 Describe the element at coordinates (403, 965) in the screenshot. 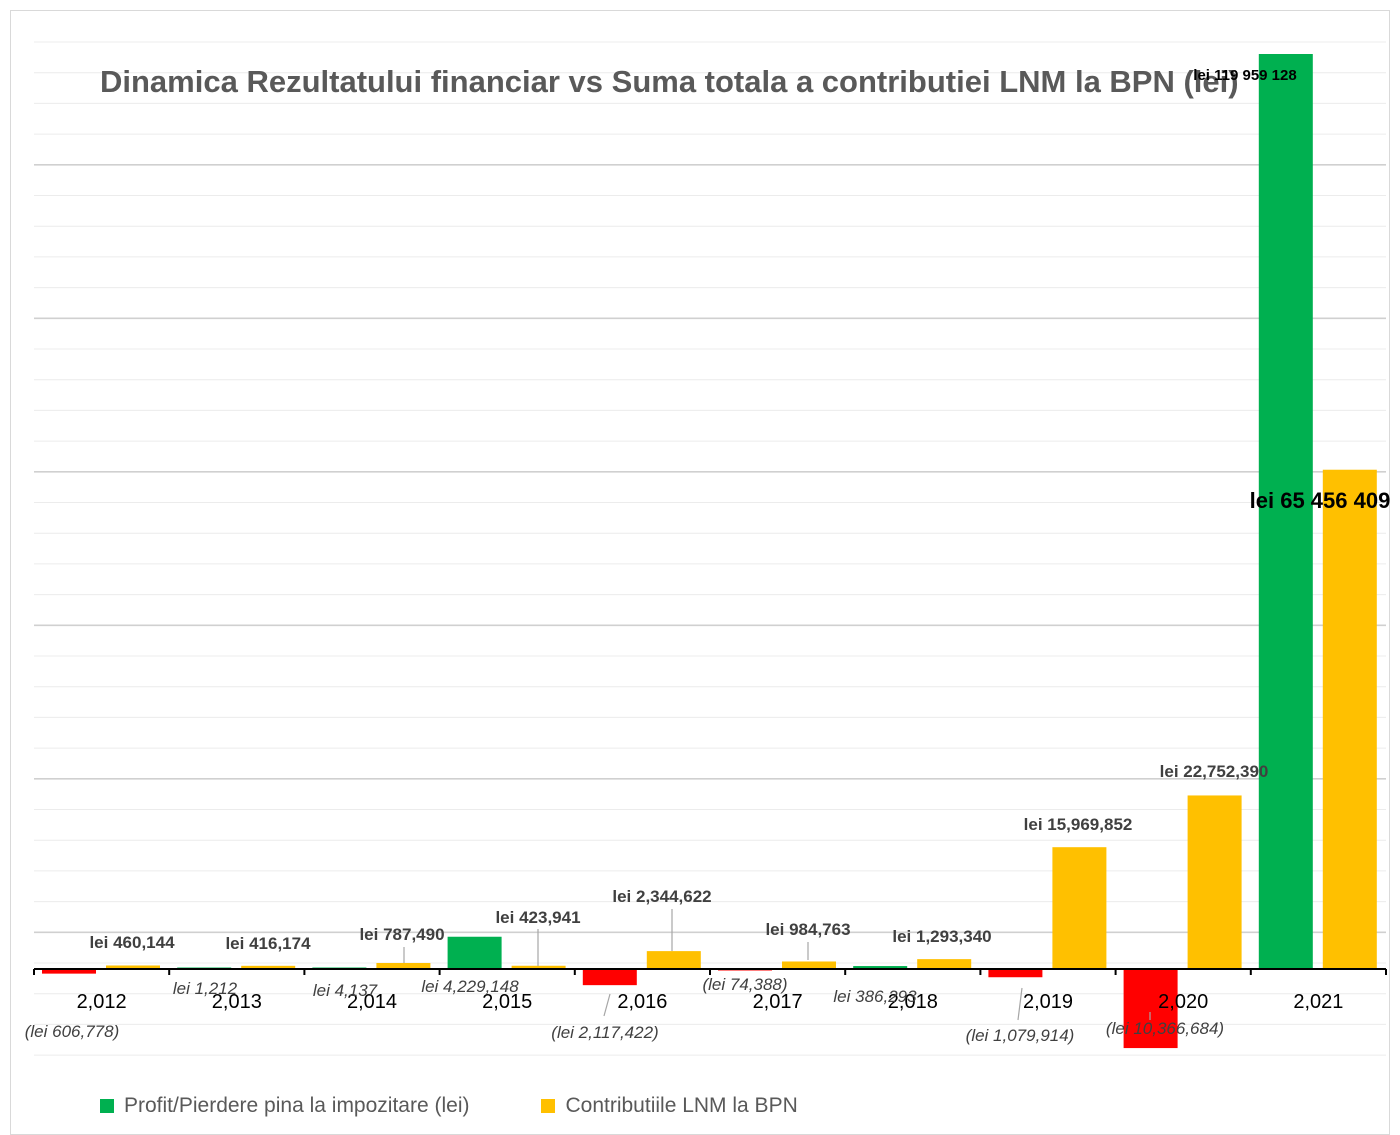

I see `bar-contributii-2014` at that location.